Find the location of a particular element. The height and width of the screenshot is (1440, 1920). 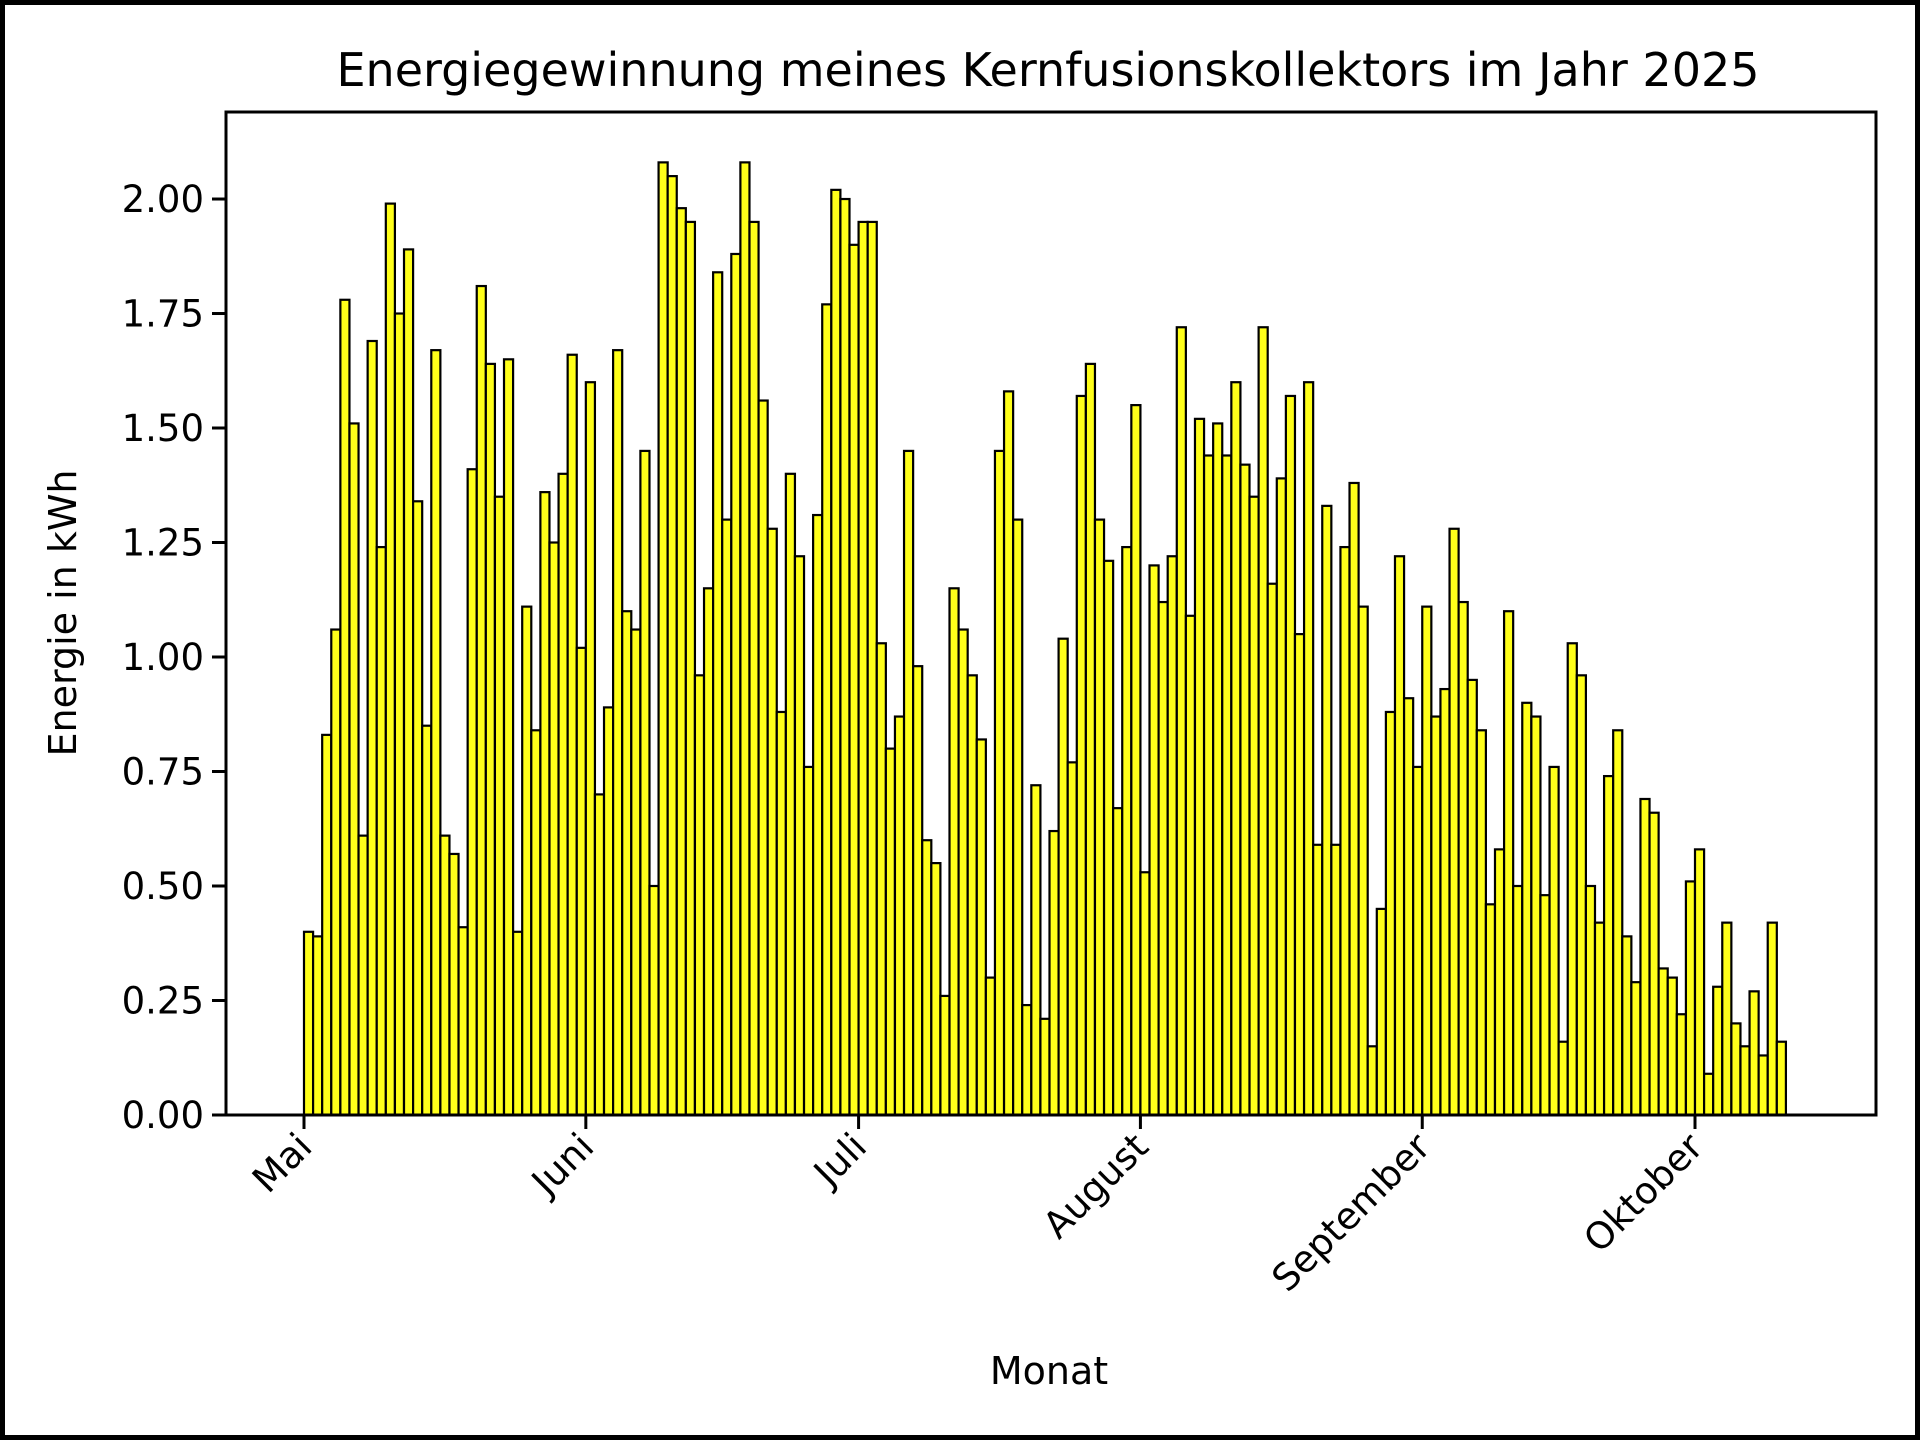

y-axis-ticks: 0.00 0.25 0.50 0.75 1.00 1.25 1.50 1.75 2.00 is located at coordinates (174, 657).